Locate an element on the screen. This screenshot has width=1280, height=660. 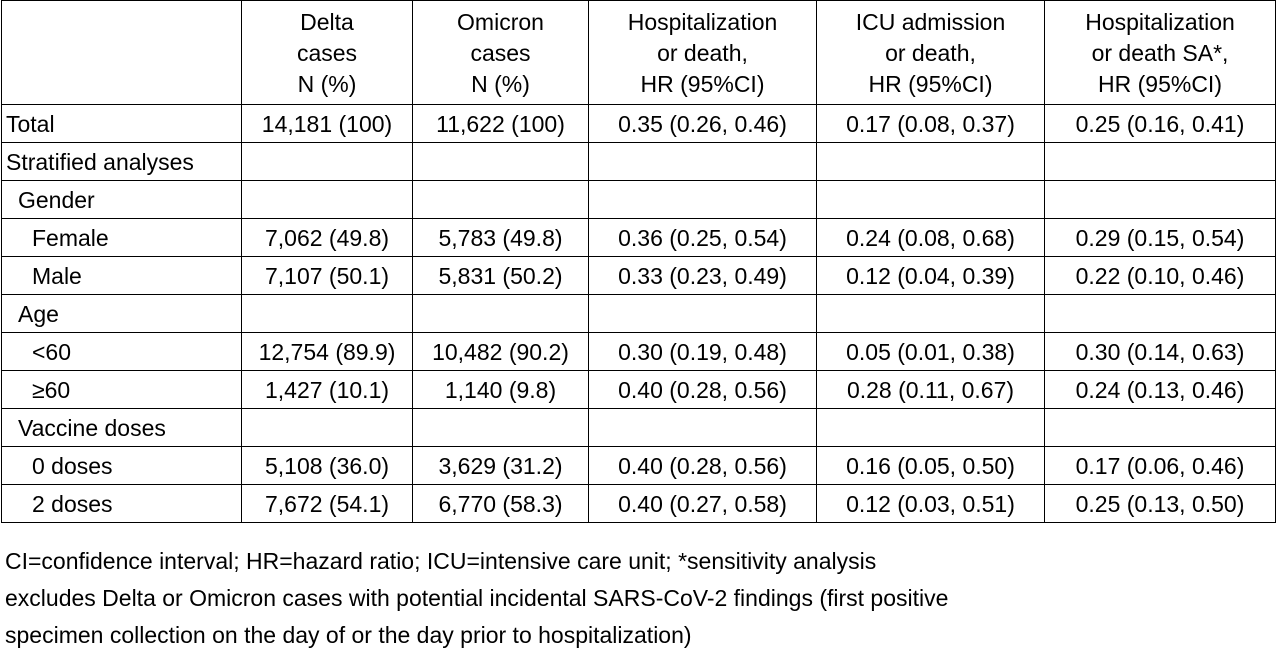
row-label: 0 doses is located at coordinates (72, 465).